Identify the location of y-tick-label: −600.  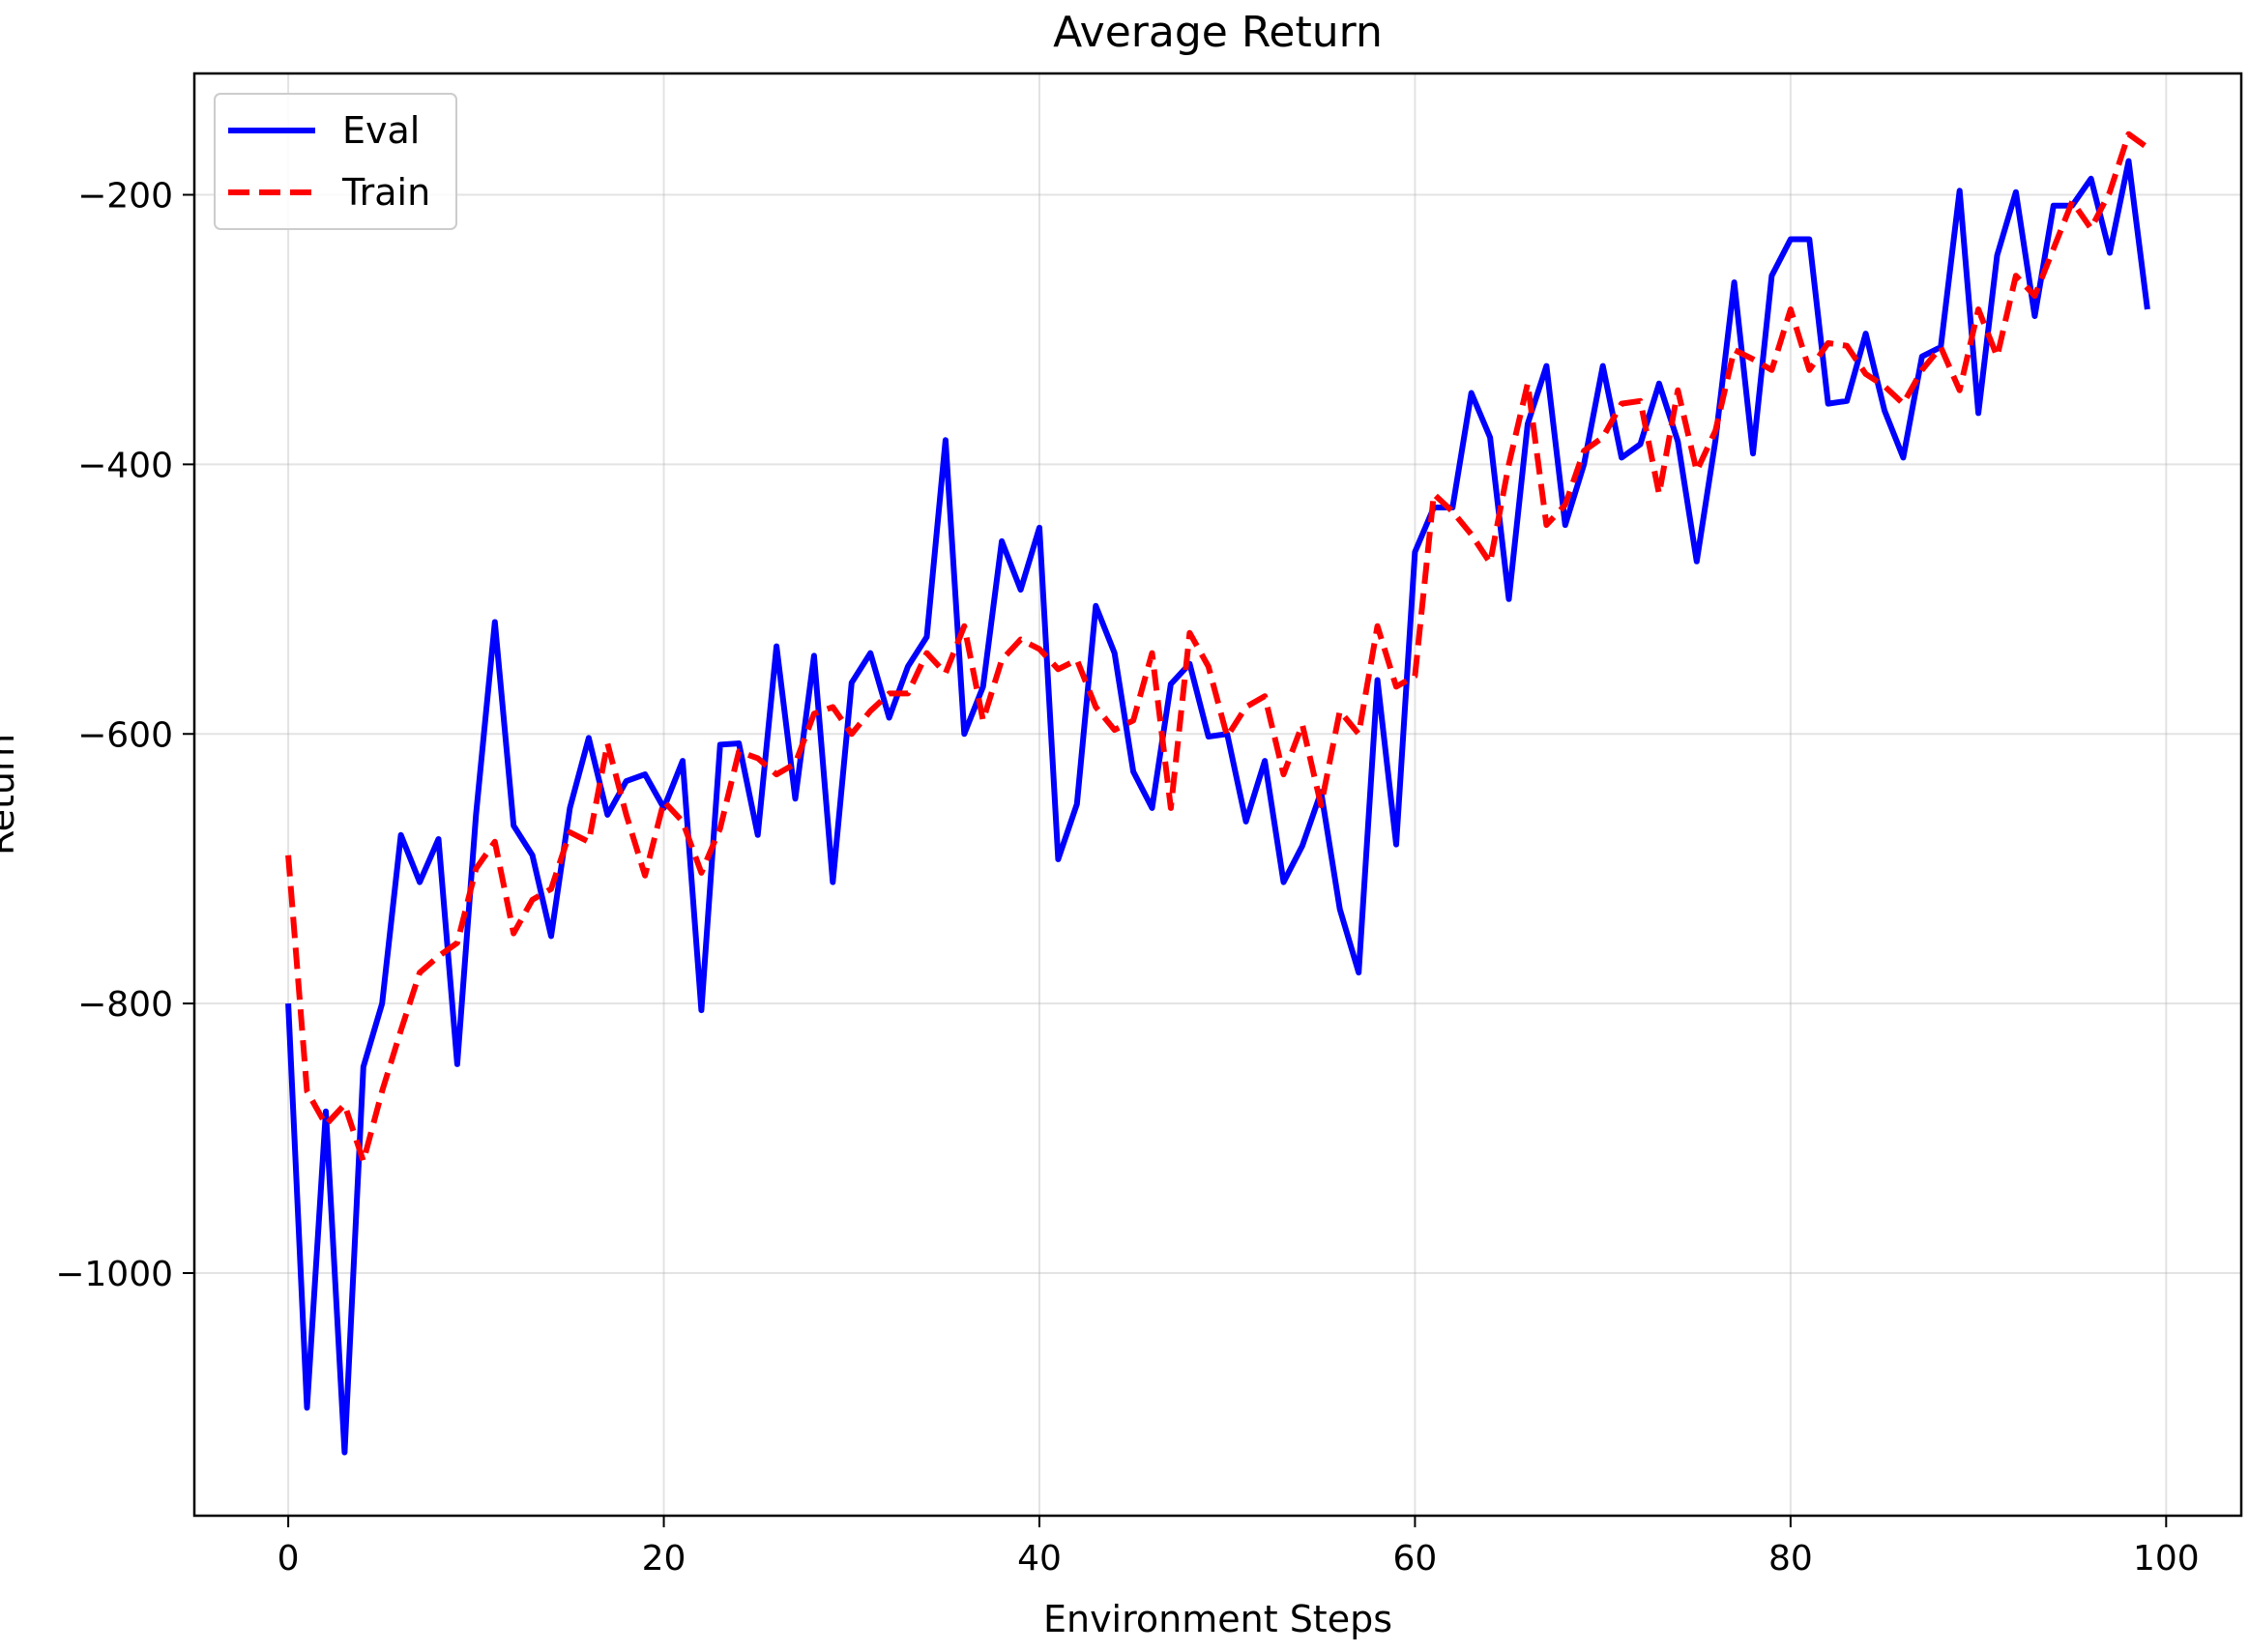
(125, 735).